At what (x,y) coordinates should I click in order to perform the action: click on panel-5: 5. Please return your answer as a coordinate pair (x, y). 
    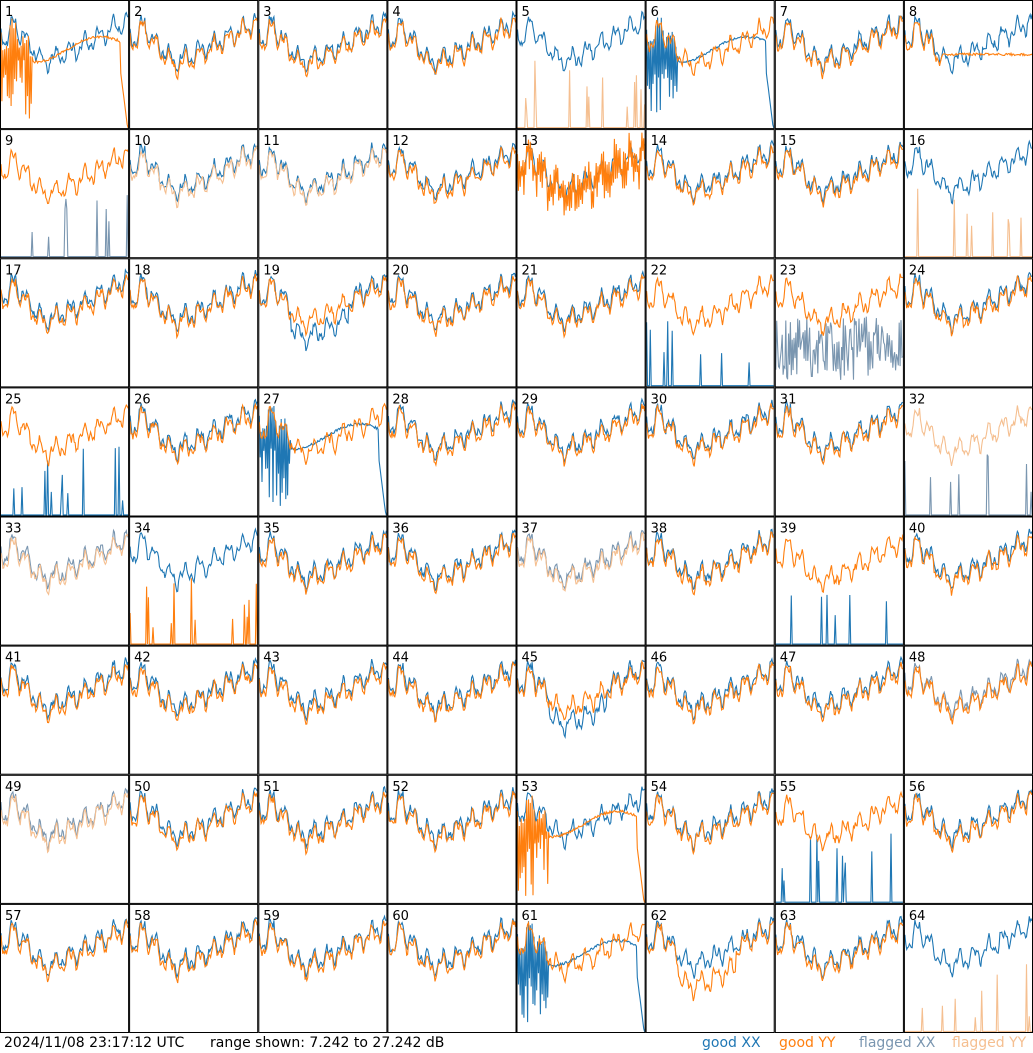
    Looking at the image, I should click on (581, 65).